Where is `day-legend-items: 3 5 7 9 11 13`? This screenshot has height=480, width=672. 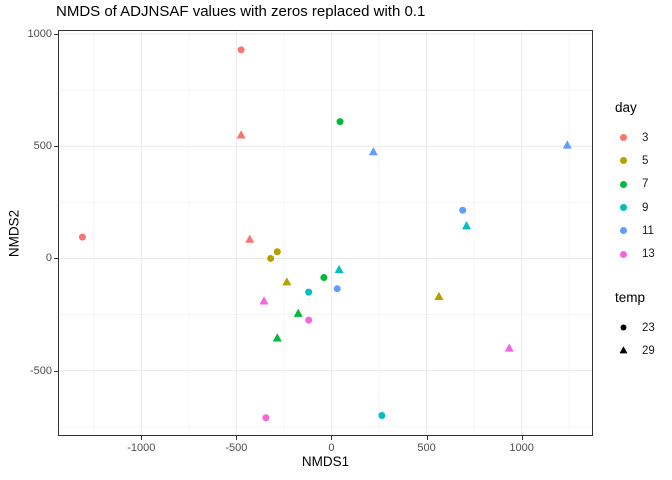 day-legend-items: 3 5 7 9 11 13 is located at coordinates (643, 196).